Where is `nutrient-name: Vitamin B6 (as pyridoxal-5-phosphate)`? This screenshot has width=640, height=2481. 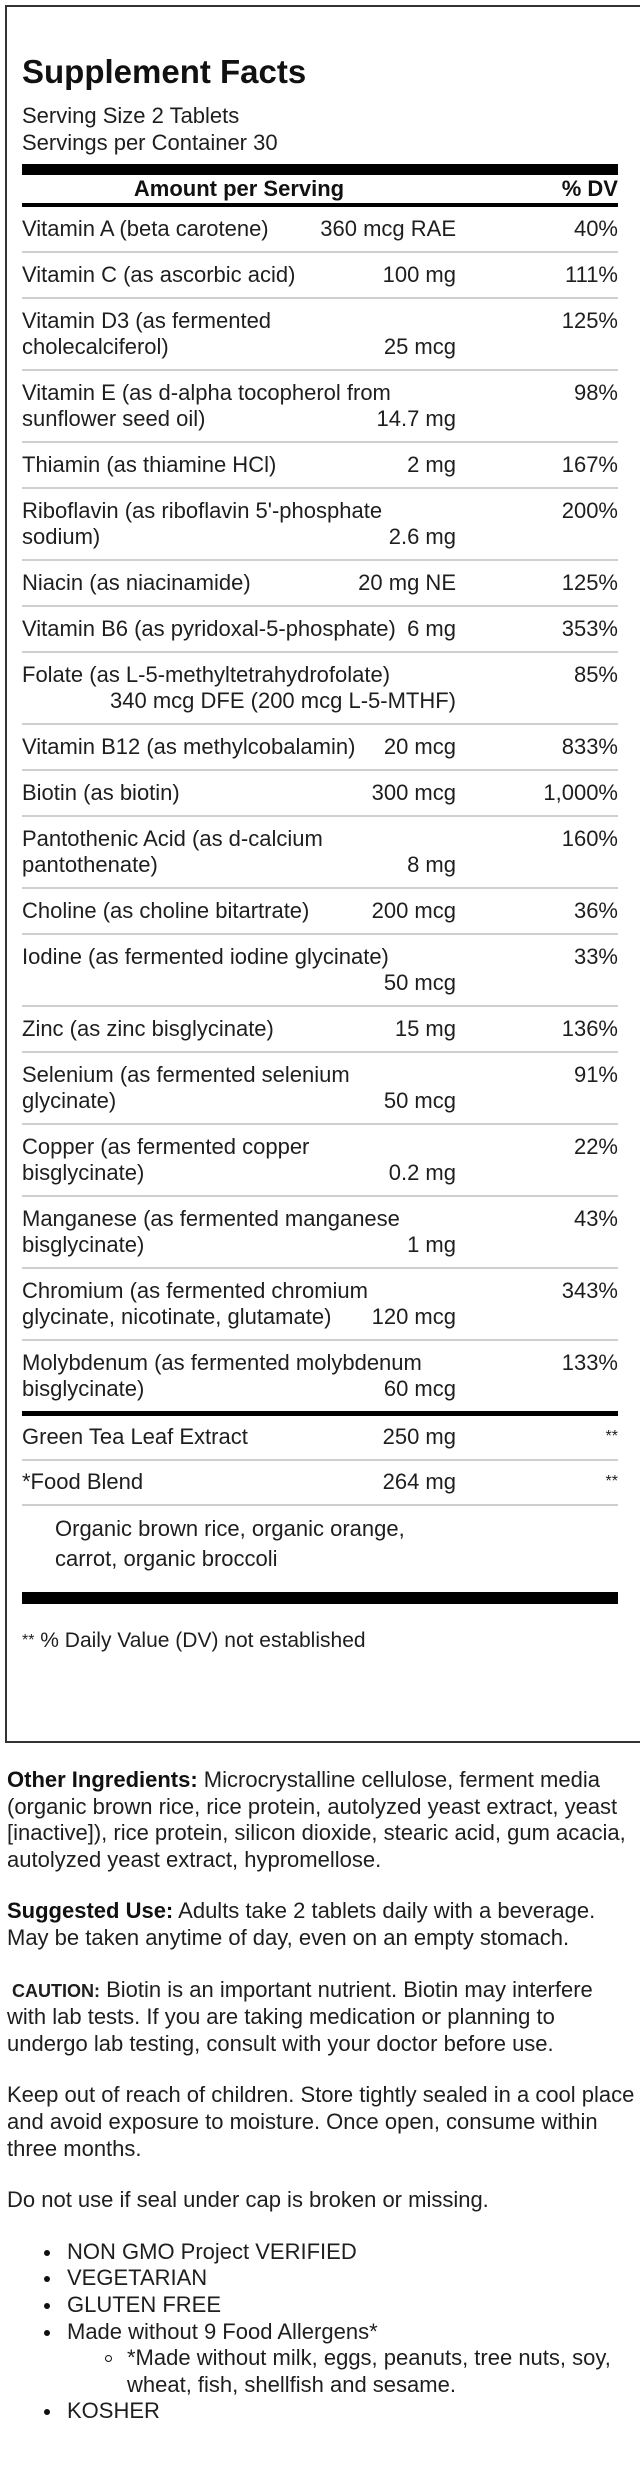
nutrient-name: Vitamin B6 (as pyridoxal-5-phosphate) is located at coordinates (209, 628).